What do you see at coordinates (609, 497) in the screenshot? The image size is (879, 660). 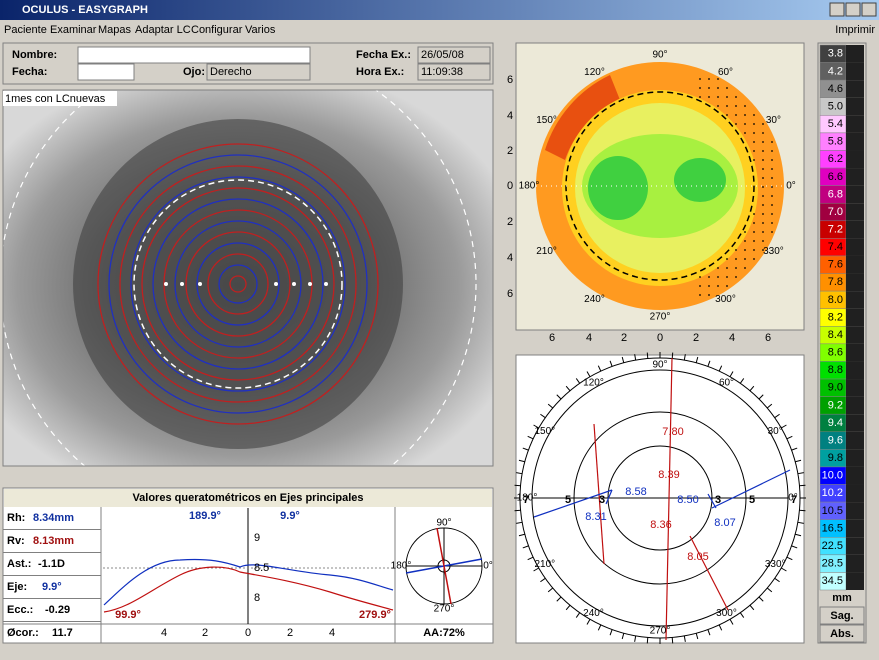 I see `axis-line` at bounding box center [609, 497].